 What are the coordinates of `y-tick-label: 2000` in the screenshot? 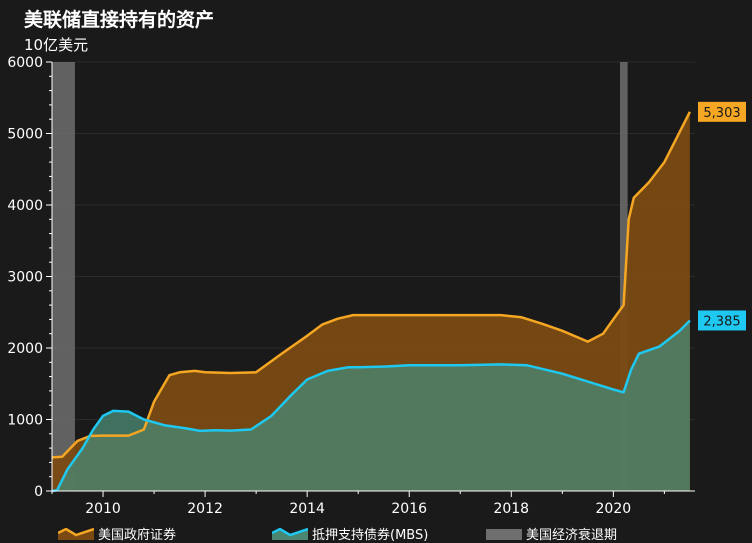 It's located at (25, 349).